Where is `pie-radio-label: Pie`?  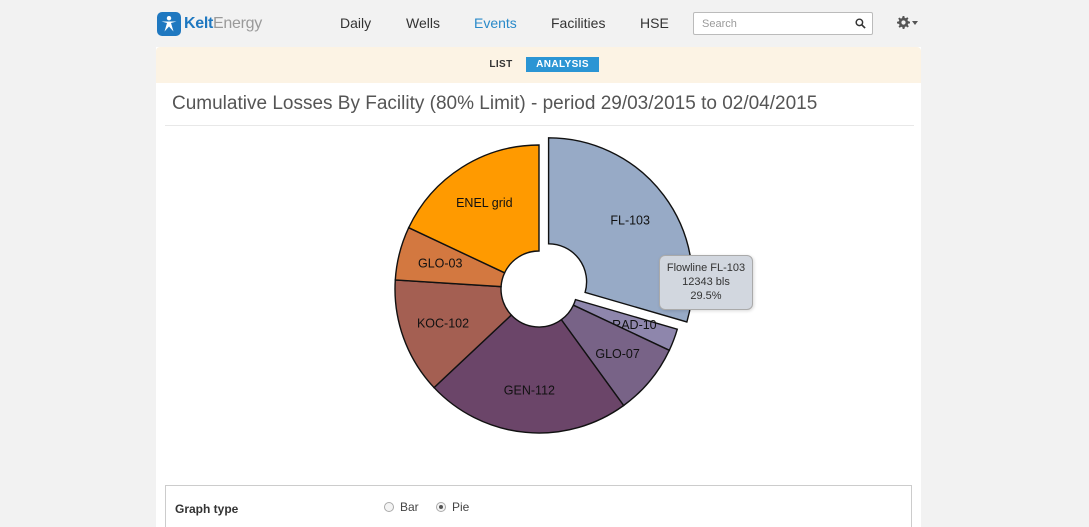 pie-radio-label: Pie is located at coordinates (461, 507).